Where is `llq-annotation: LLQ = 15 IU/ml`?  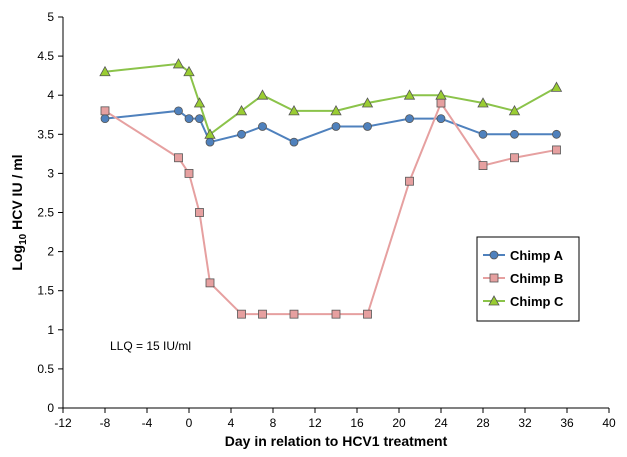
llq-annotation: LLQ = 15 IU/ml is located at coordinates (150, 346).